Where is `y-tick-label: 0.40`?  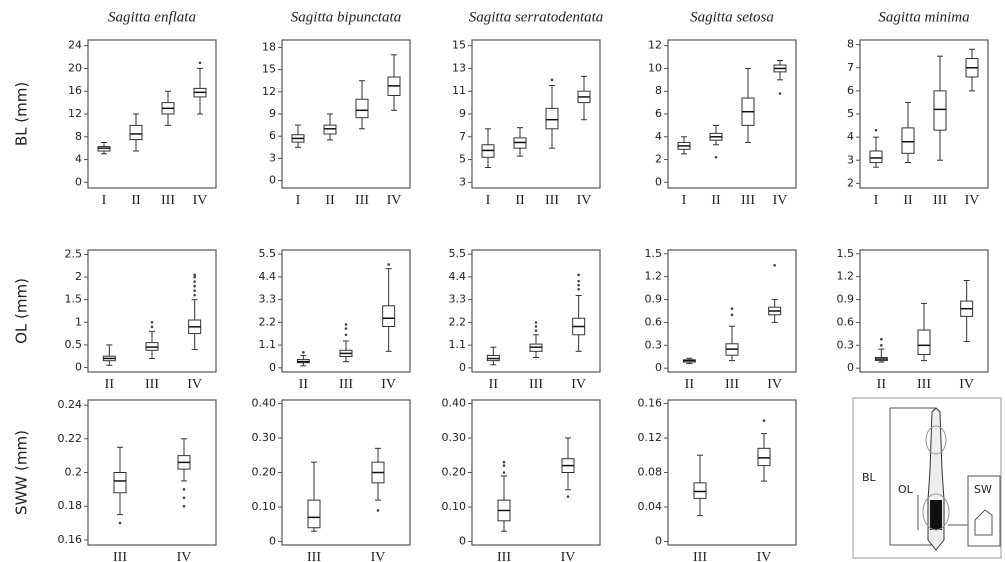
y-tick-label: 0.40 is located at coordinates (264, 402).